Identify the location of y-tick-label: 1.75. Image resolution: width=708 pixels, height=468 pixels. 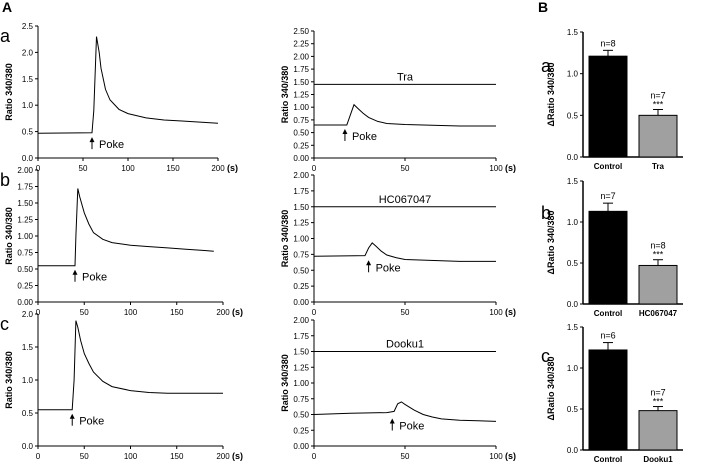
(25, 187).